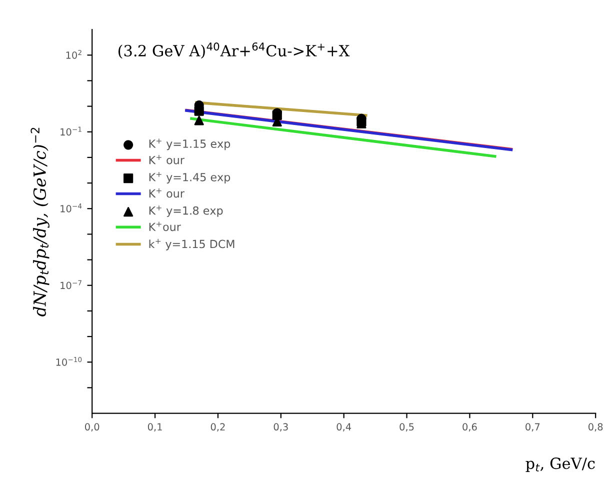  Describe the element at coordinates (560, 465) in the screenshot. I see `x-axis-title: p$_{t}$, GeV/c` at that location.